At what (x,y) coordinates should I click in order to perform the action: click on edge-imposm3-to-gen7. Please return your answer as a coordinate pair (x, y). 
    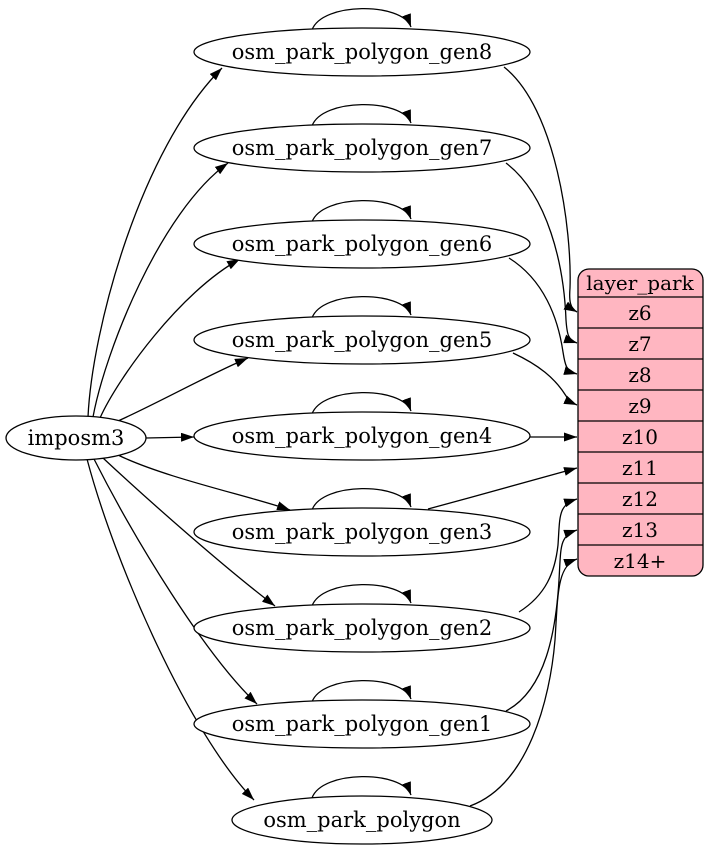
    Looking at the image, I should click on (160, 290).